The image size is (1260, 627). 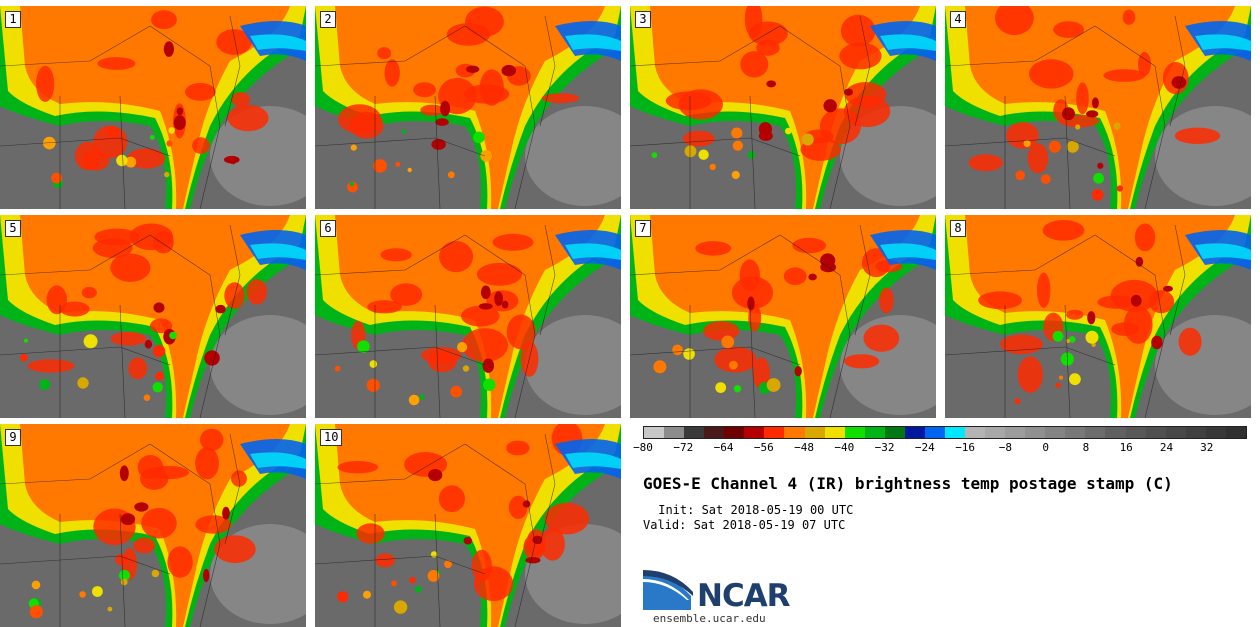 I want to click on ensemble-member-panel: 3, so click(x=783, y=107).